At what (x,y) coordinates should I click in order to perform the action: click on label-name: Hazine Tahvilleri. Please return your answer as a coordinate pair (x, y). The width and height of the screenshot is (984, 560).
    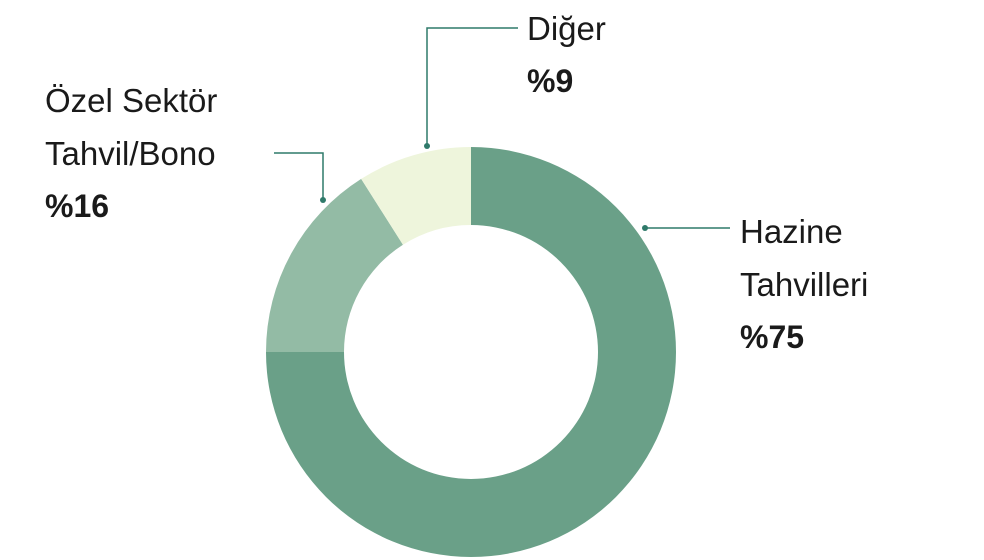
    Looking at the image, I should click on (804, 258).